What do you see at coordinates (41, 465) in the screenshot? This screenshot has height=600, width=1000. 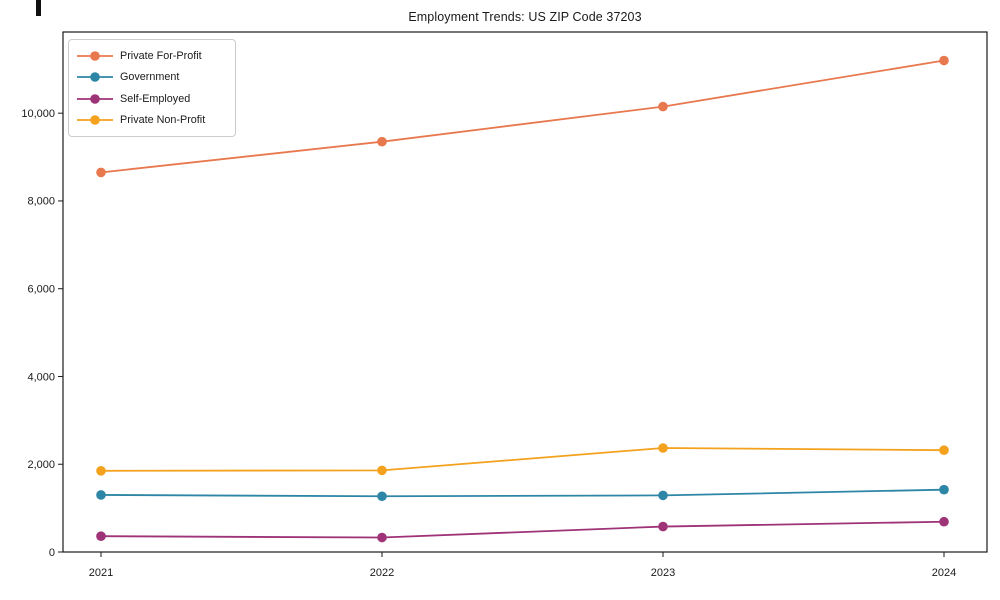 I see `y-tick-label: 2,000` at bounding box center [41, 465].